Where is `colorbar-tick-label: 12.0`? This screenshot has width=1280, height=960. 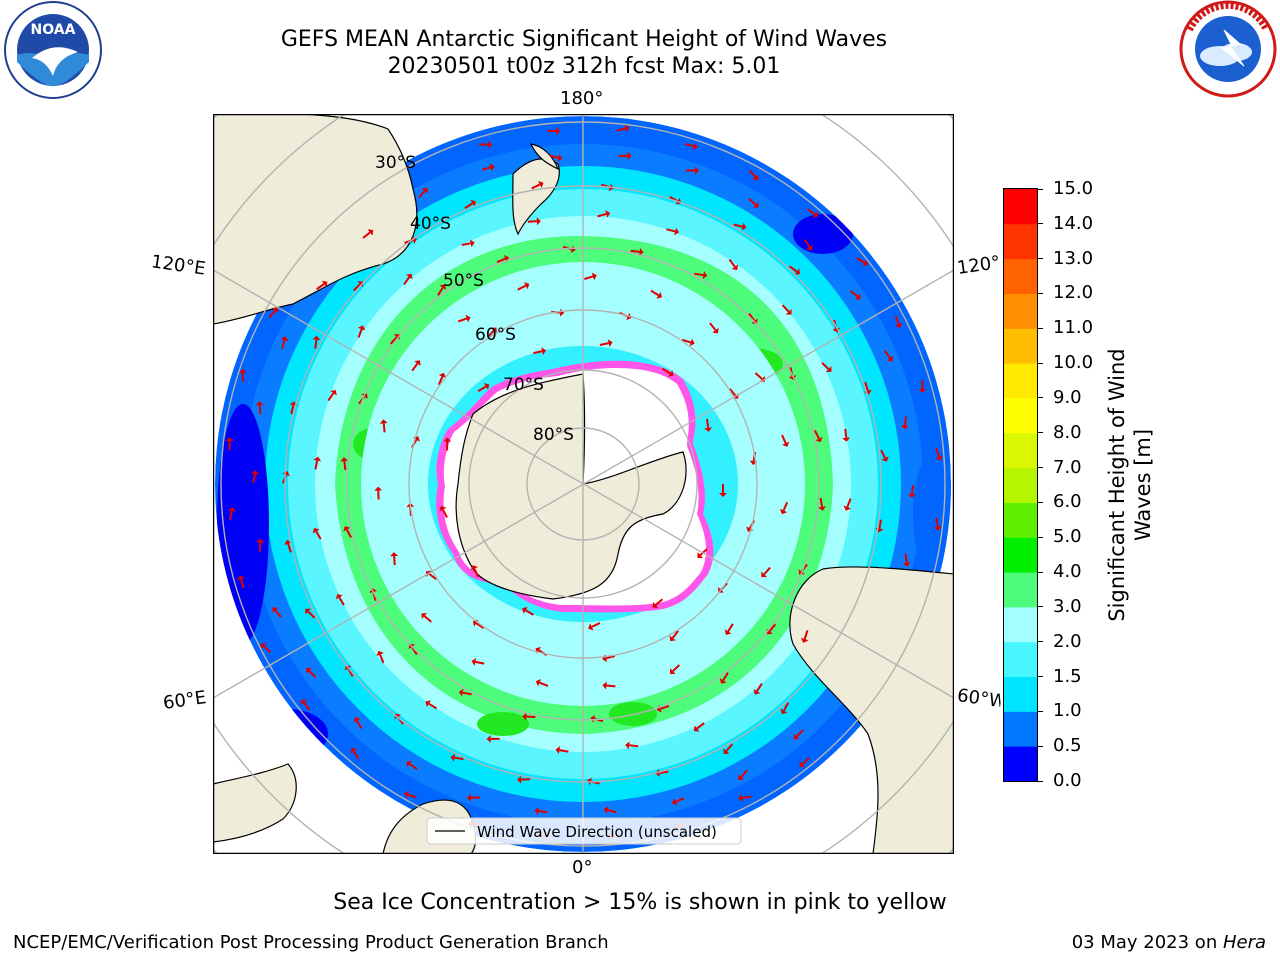
colorbar-tick-label: 12.0 is located at coordinates (1073, 293).